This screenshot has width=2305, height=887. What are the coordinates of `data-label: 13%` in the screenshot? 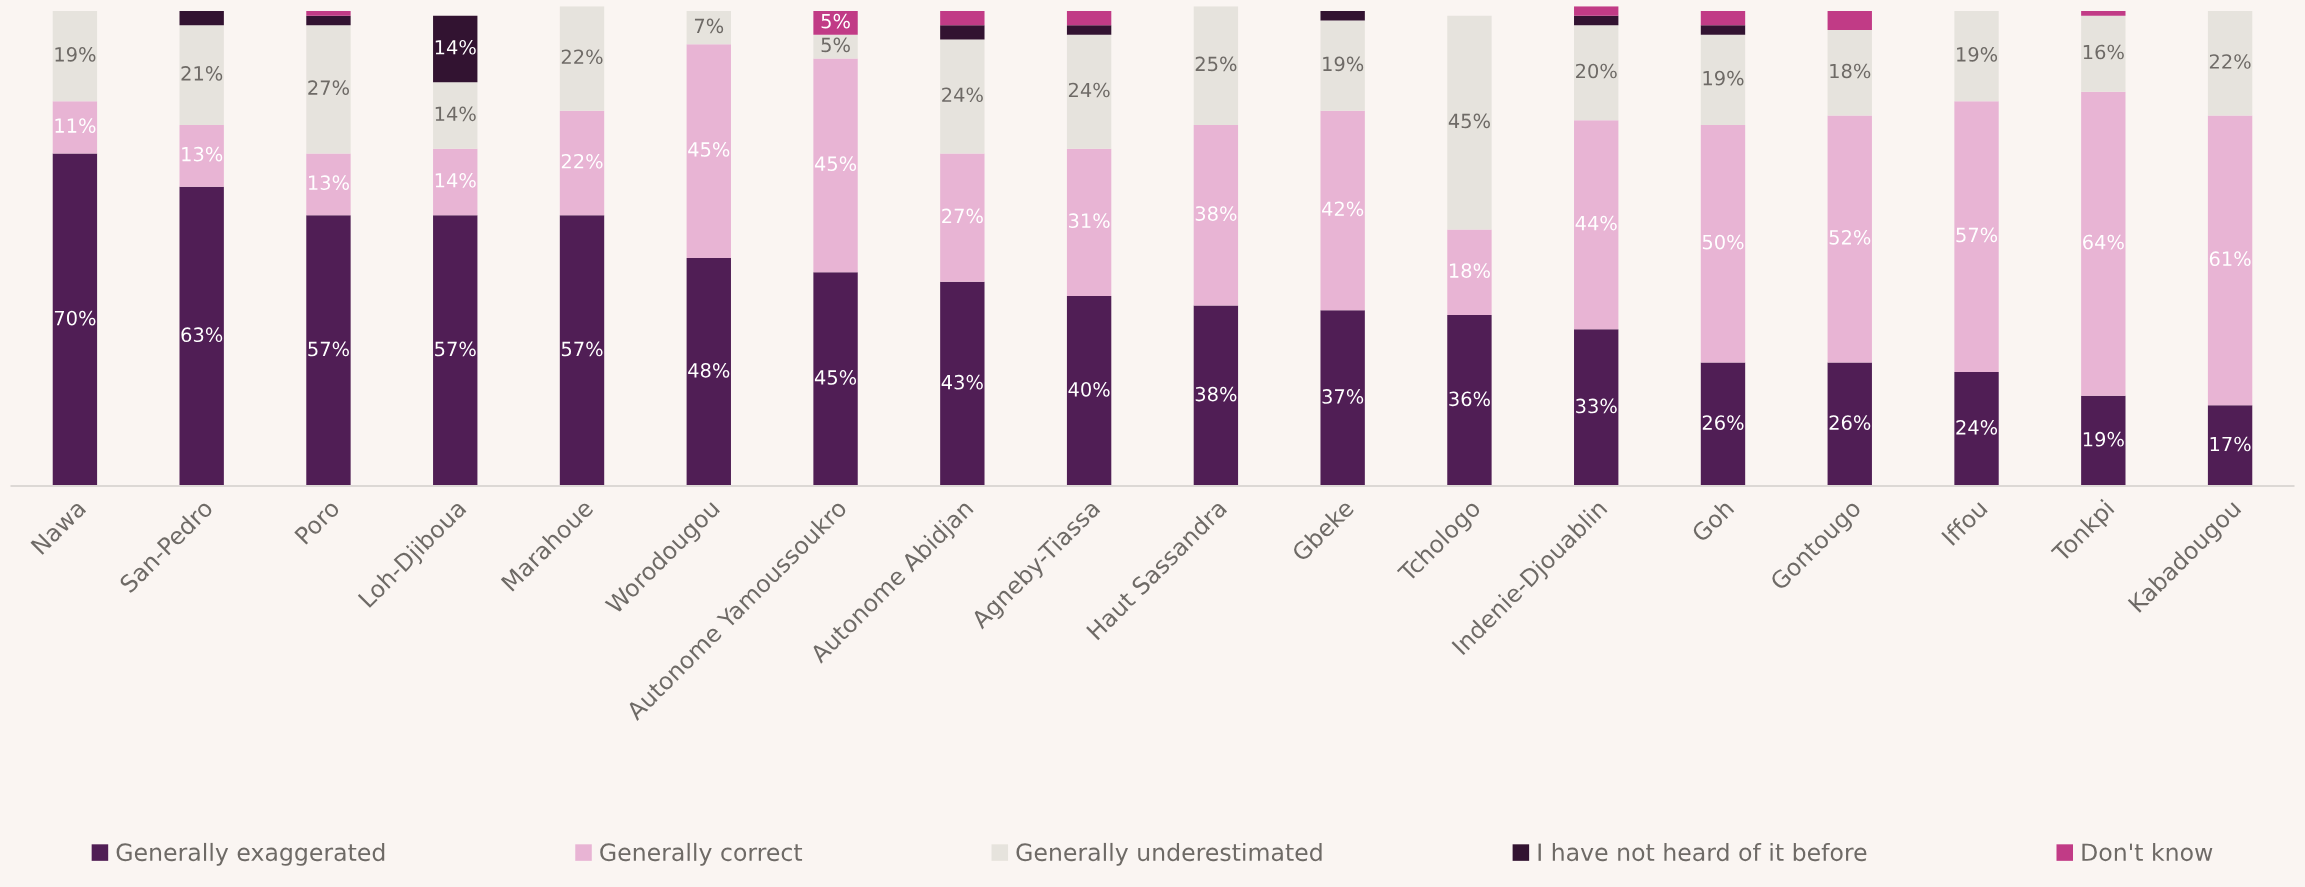 It's located at (328, 183).